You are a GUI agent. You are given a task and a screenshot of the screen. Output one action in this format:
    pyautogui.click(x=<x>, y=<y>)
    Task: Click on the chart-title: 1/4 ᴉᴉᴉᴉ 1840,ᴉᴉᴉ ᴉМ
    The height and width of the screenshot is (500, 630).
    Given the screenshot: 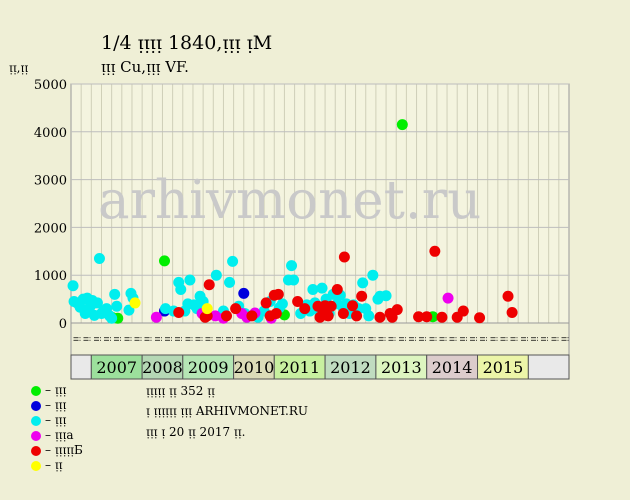 What is the action you would take?
    pyautogui.click(x=187, y=43)
    